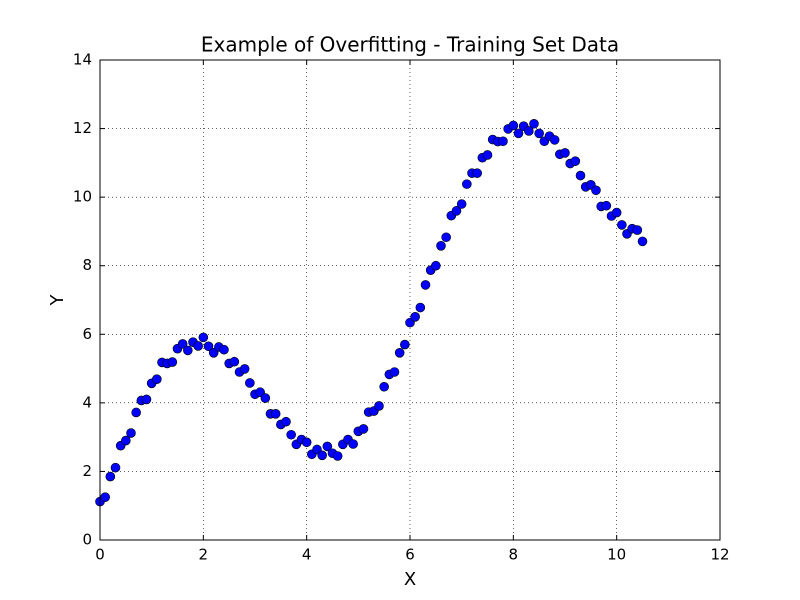 This screenshot has height=600, width=800. I want to click on y-axis-label: Y, so click(57, 300).